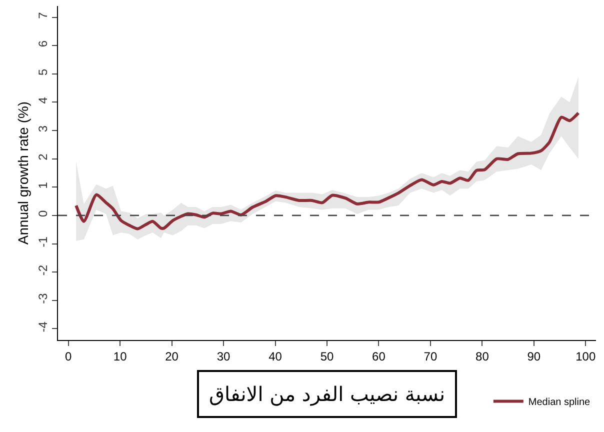 The height and width of the screenshot is (432, 604). Describe the element at coordinates (43, 156) in the screenshot. I see `y-tick-label: 2` at that location.